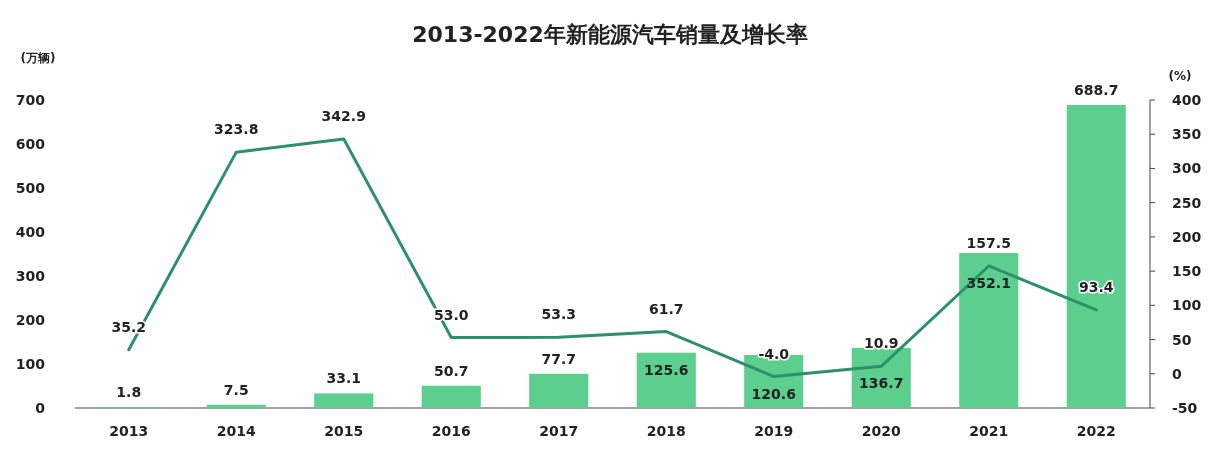 This screenshot has height=475, width=1220. Describe the element at coordinates (1096, 286) in the screenshot. I see `data-label: 93.4` at that location.